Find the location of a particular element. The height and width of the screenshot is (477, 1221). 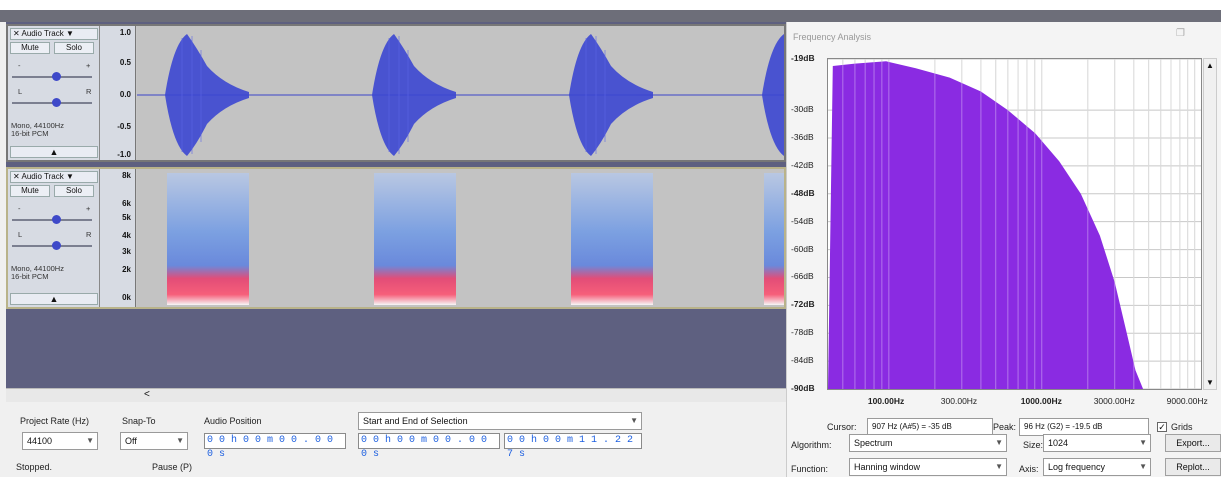

waveform-area is located at coordinates (460, 93).